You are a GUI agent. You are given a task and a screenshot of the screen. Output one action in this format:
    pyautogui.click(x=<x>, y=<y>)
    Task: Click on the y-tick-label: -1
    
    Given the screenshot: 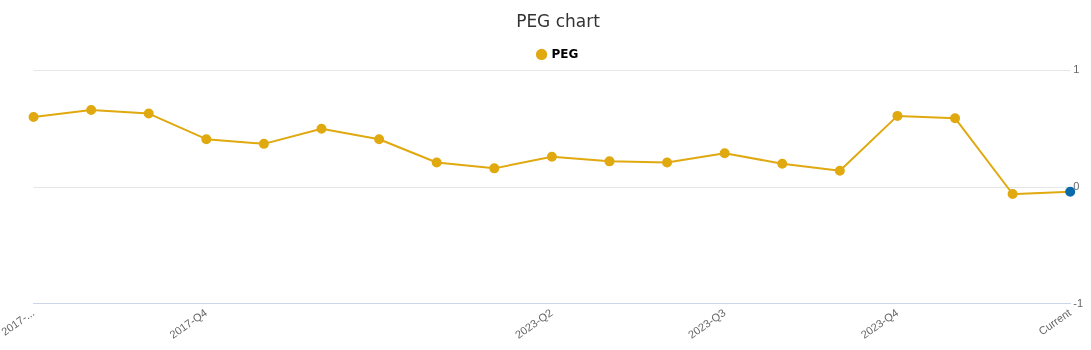 What is the action you would take?
    pyautogui.click(x=1078, y=302)
    